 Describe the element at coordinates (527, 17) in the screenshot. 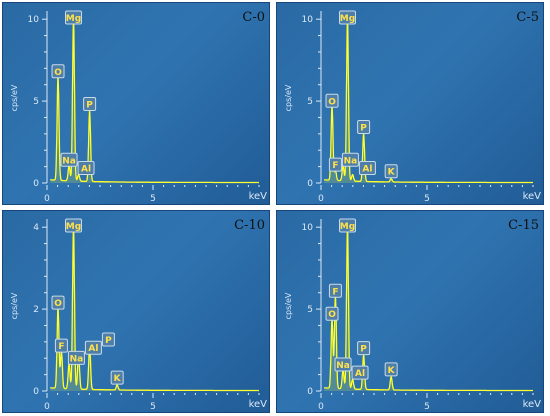

I see `sample-label: C-5` at that location.